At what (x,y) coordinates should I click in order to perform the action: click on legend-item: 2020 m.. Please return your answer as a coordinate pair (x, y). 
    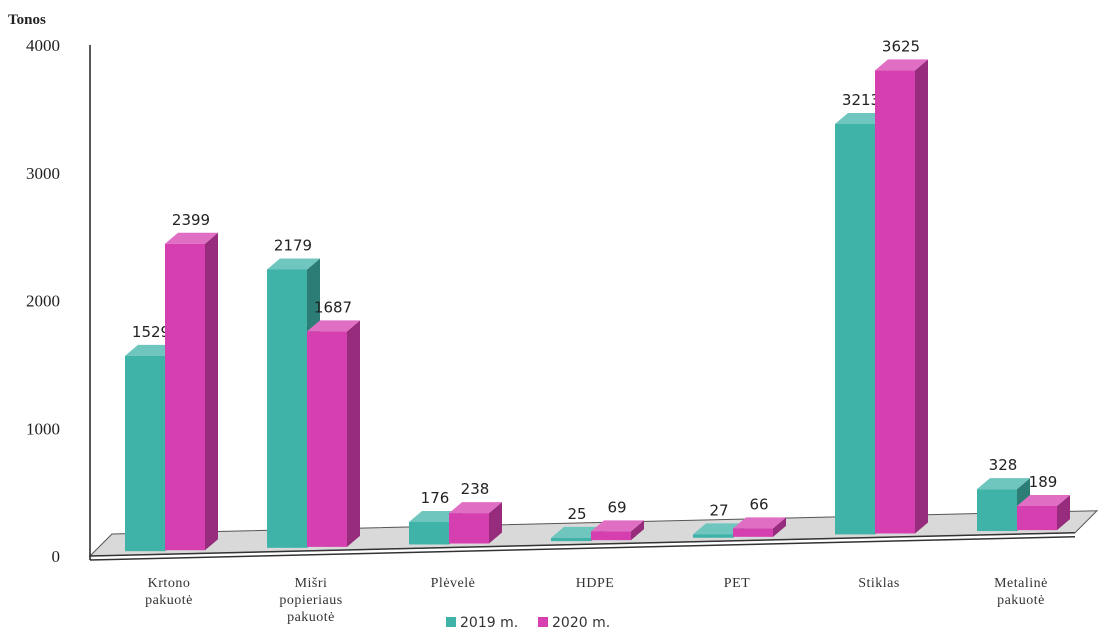
    Looking at the image, I should click on (574, 623).